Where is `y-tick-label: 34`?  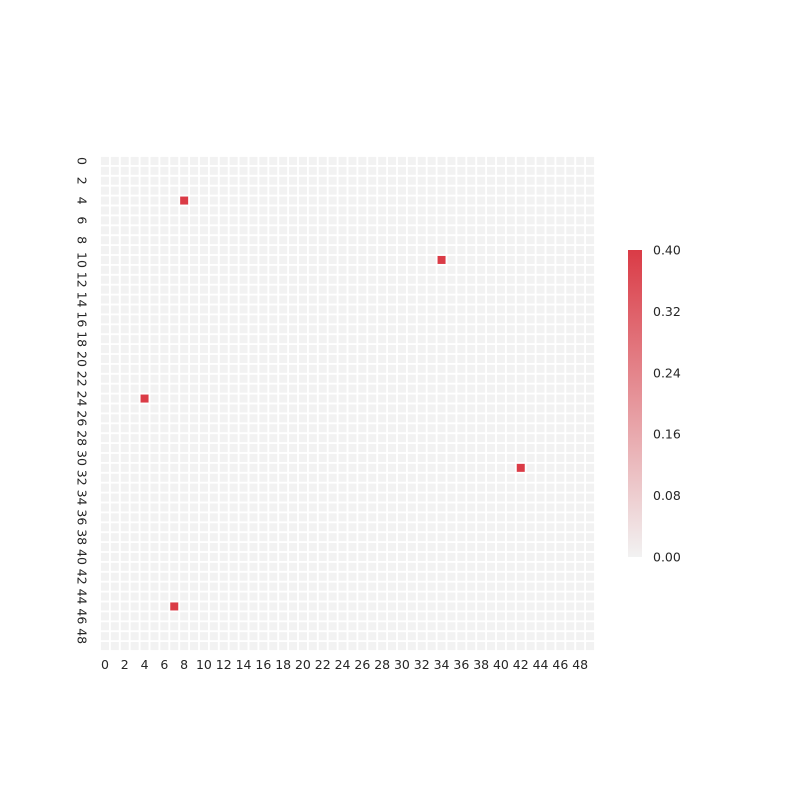
y-tick-label: 34 is located at coordinates (82, 498).